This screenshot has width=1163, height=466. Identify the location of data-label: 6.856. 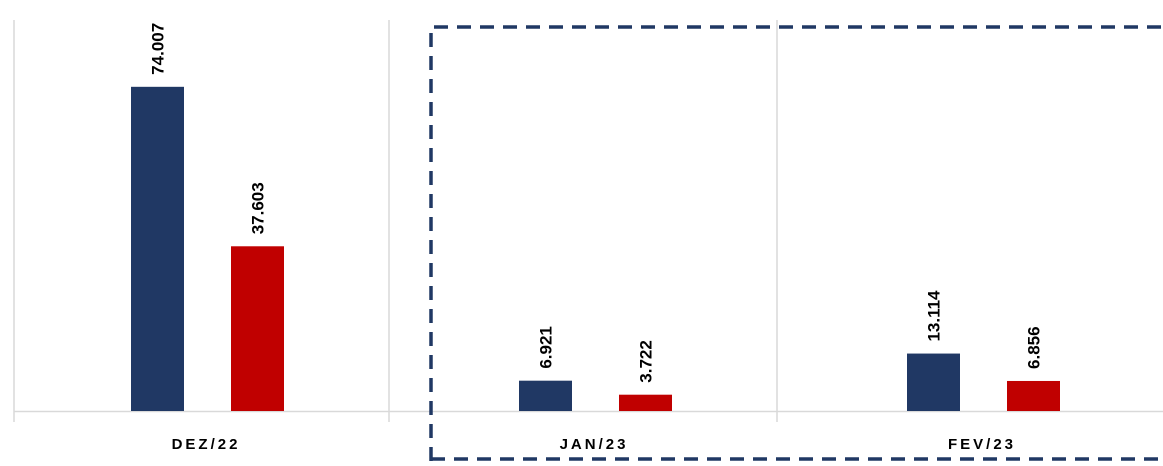
(1034, 347).